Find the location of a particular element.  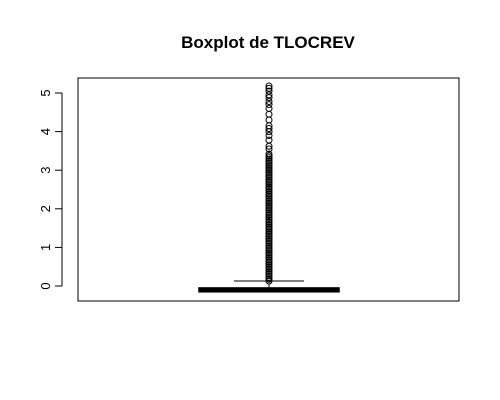

y-tick-label: 5 is located at coordinates (45, 92).